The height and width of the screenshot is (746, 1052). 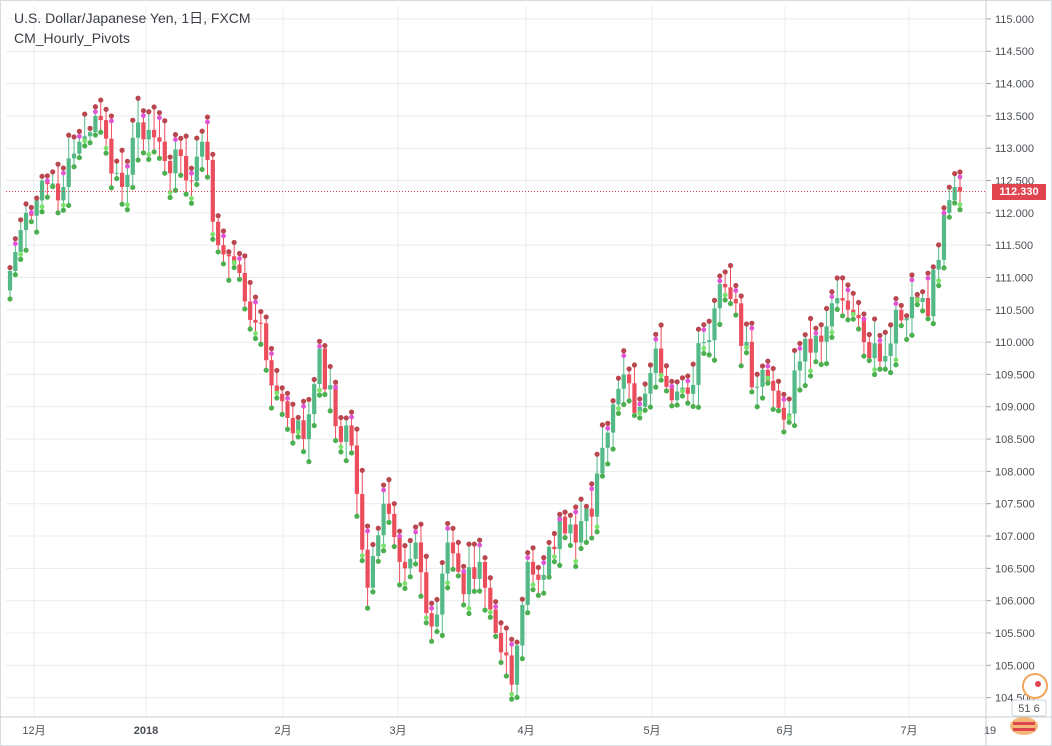 What do you see at coordinates (1019, 191) in the screenshot?
I see `current-price-badge: 112.330` at bounding box center [1019, 191].